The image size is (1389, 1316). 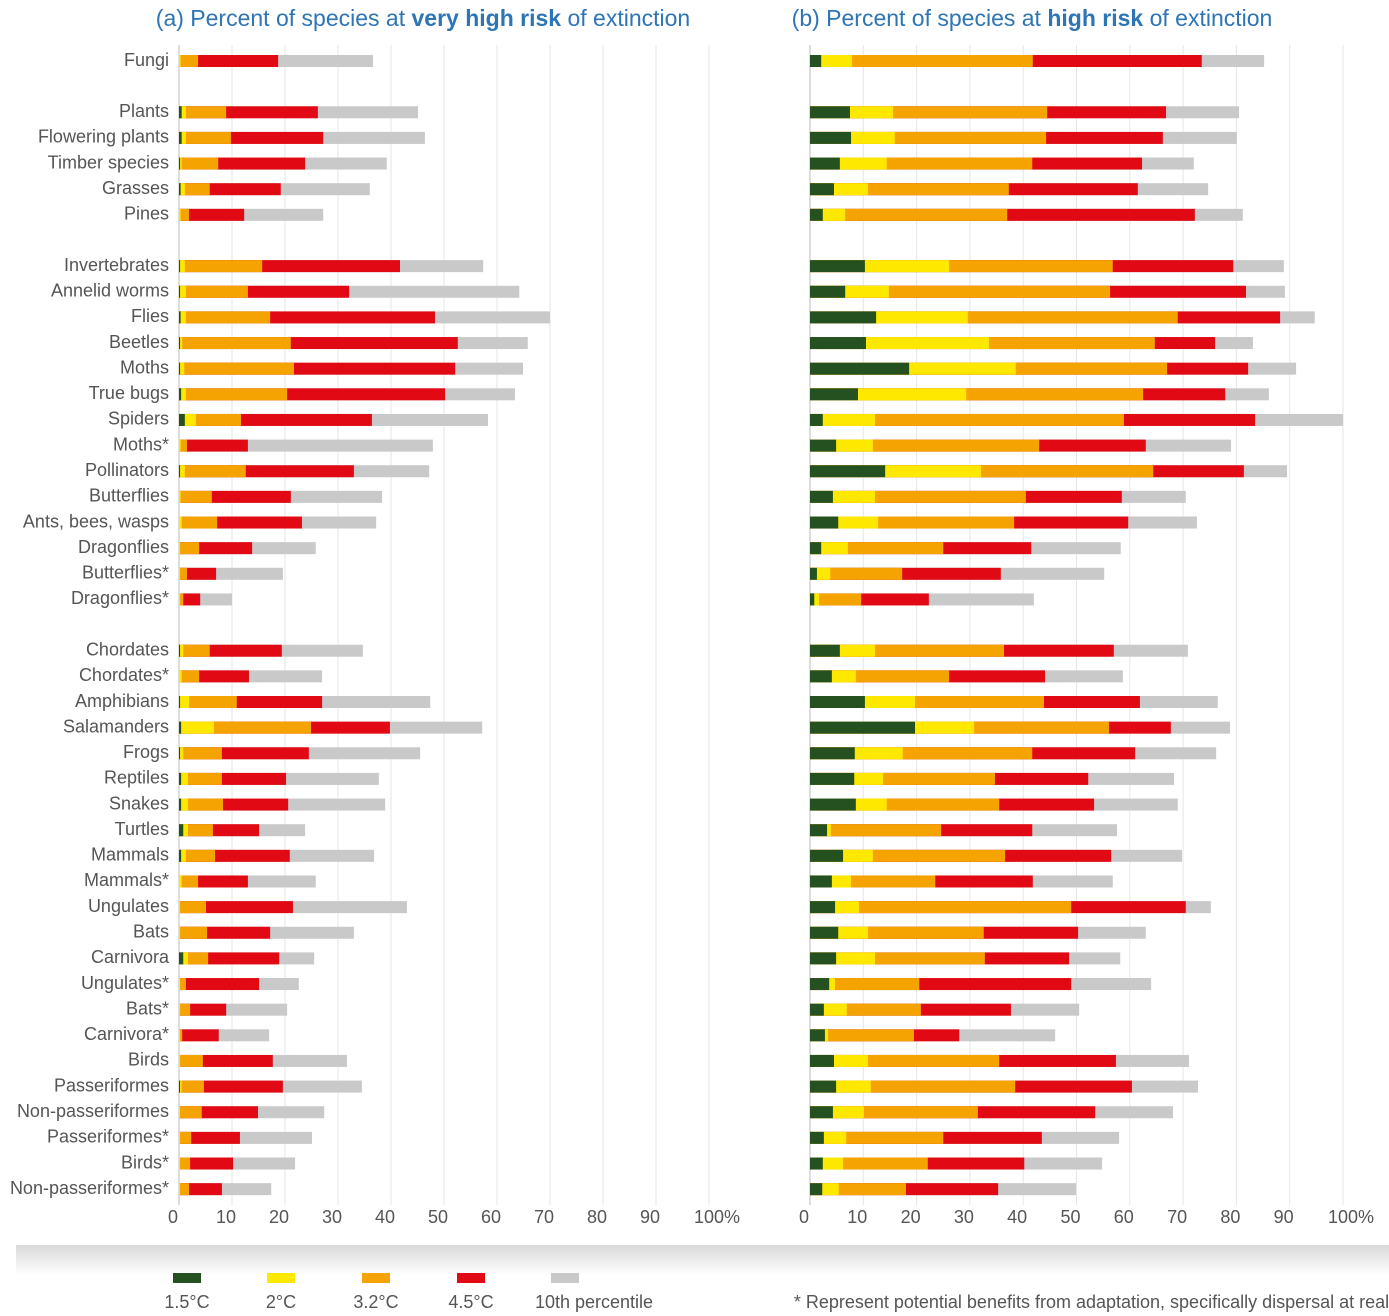 What do you see at coordinates (128, 906) in the screenshot?
I see `y-tick-label: Ungulates` at bounding box center [128, 906].